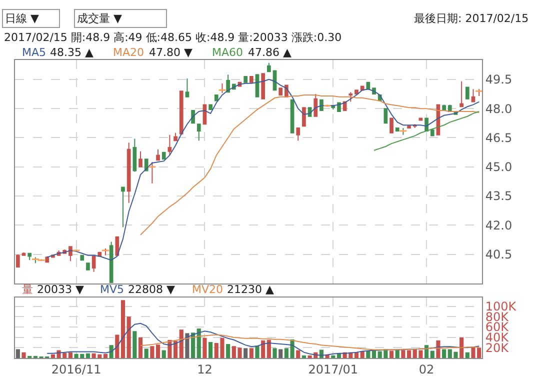 The height and width of the screenshot is (388, 533). I want to click on y-tick-label: 48.0, so click(498, 109).